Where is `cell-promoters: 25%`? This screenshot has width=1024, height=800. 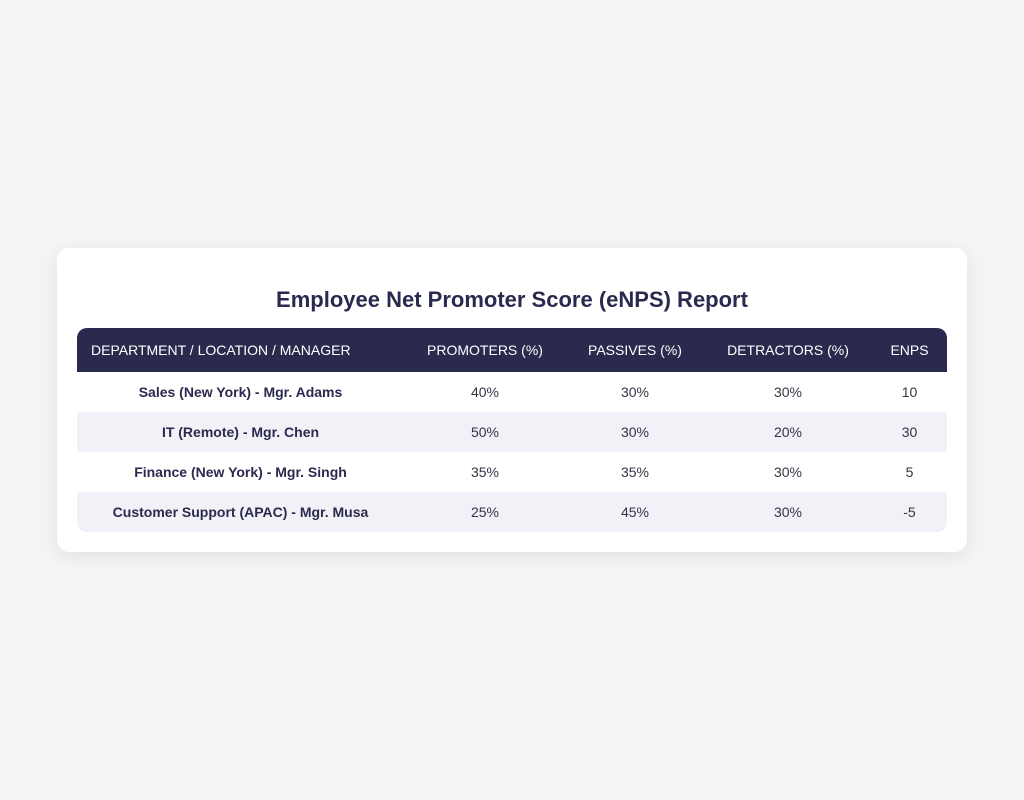 cell-promoters: 25% is located at coordinates (485, 512).